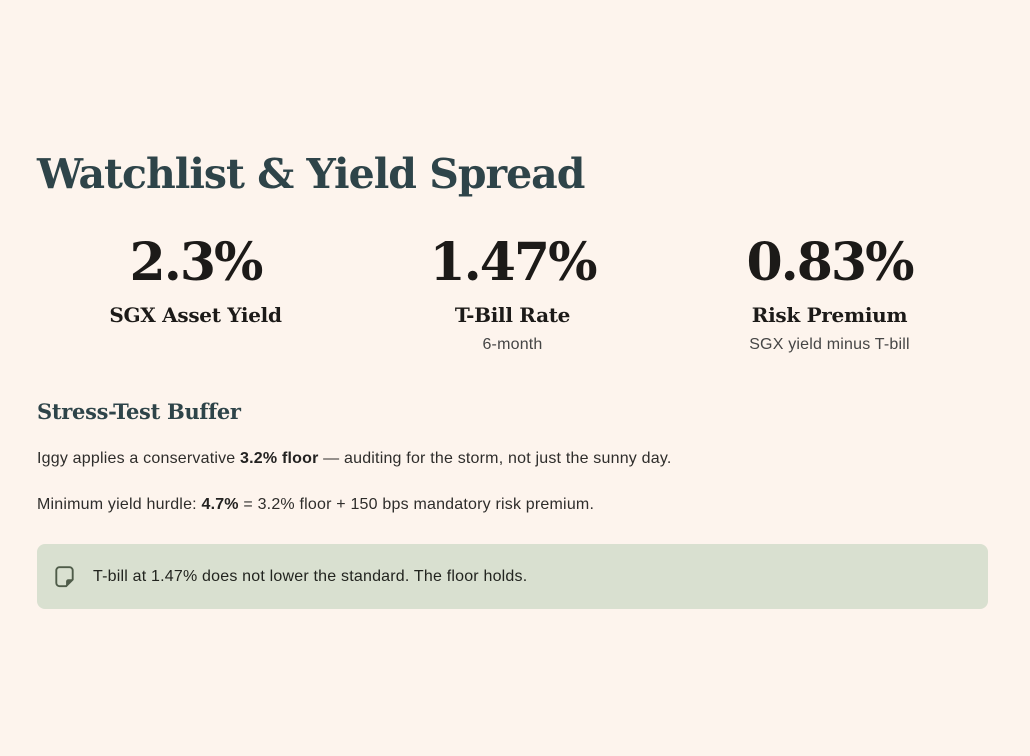 This screenshot has height=756, width=1030. Describe the element at coordinates (311, 174) in the screenshot. I see `page-title: Watchlist & Yield Spread` at that location.